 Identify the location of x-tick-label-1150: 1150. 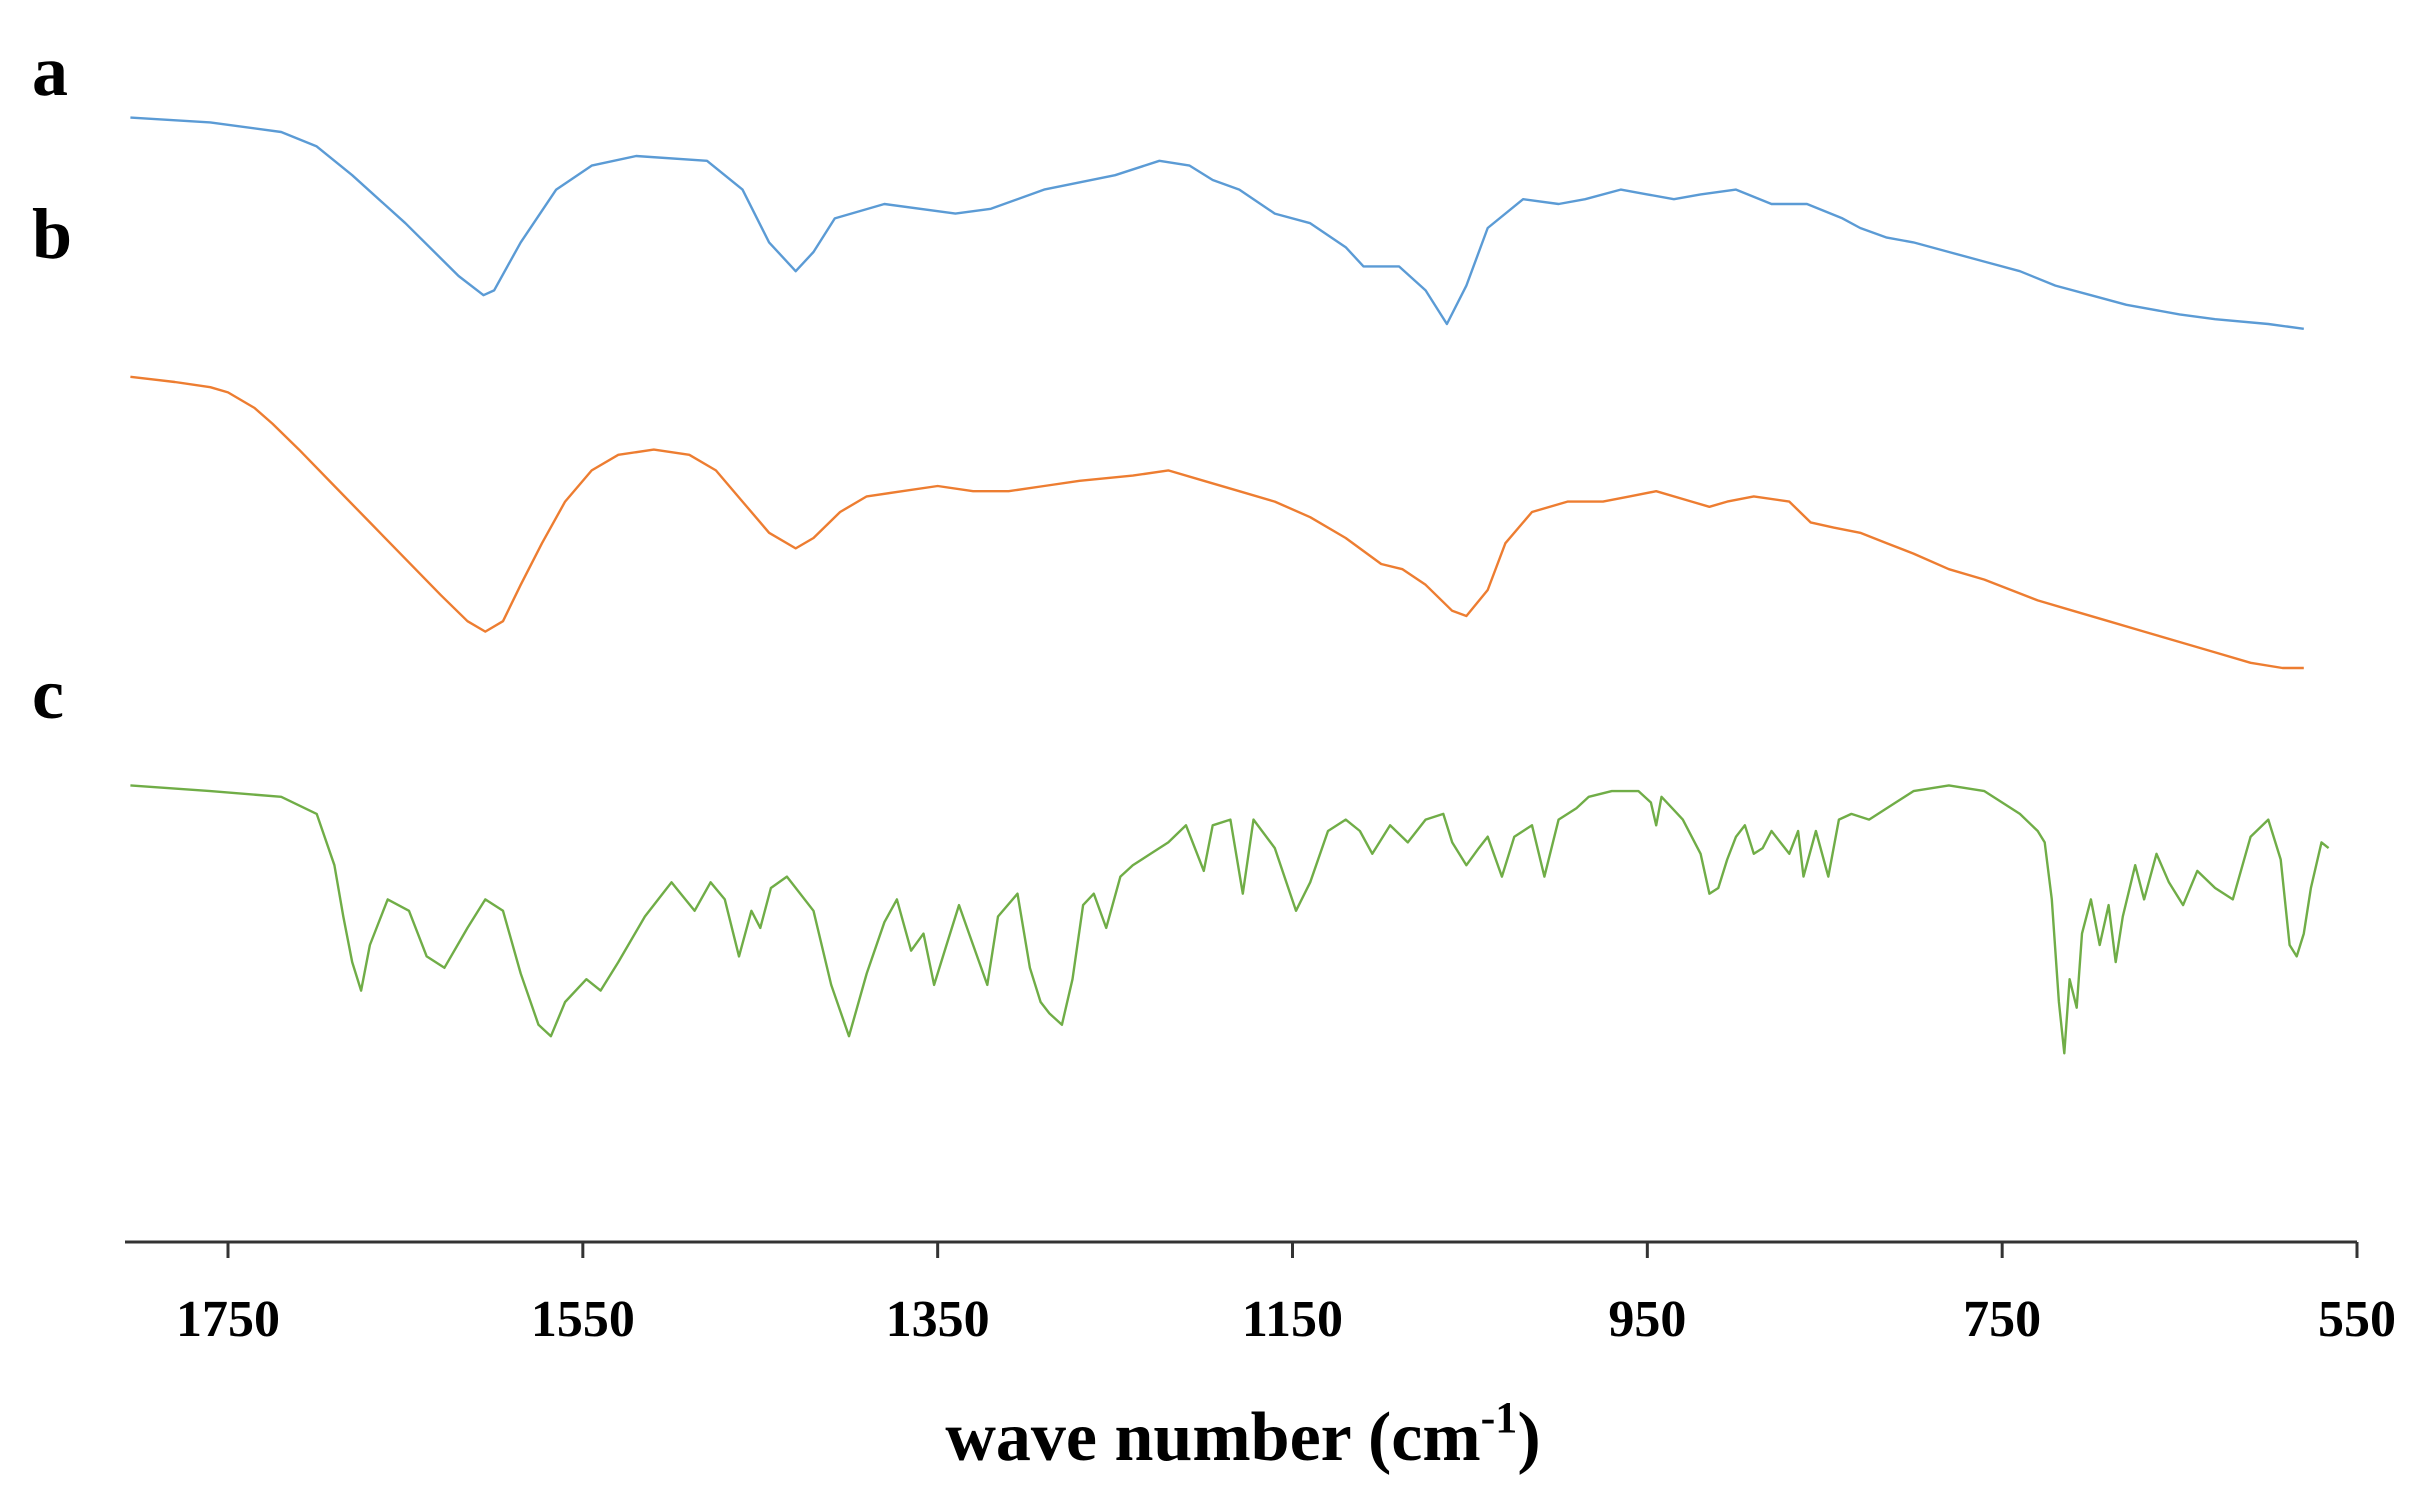
(1292, 1319).